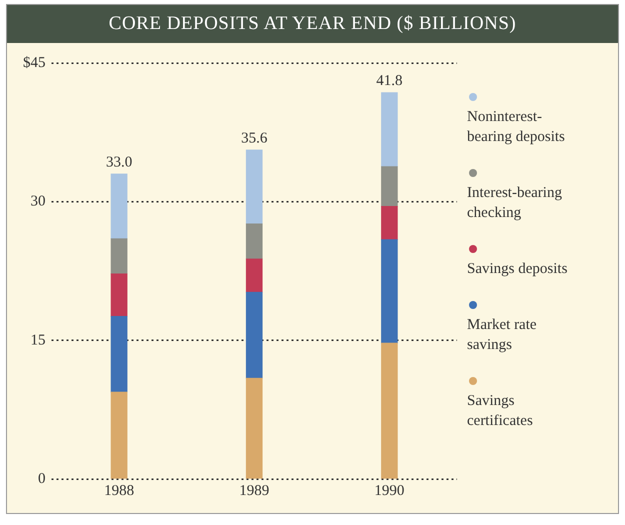  Describe the element at coordinates (42, 478) in the screenshot. I see `y-tick-label: 0` at that location.